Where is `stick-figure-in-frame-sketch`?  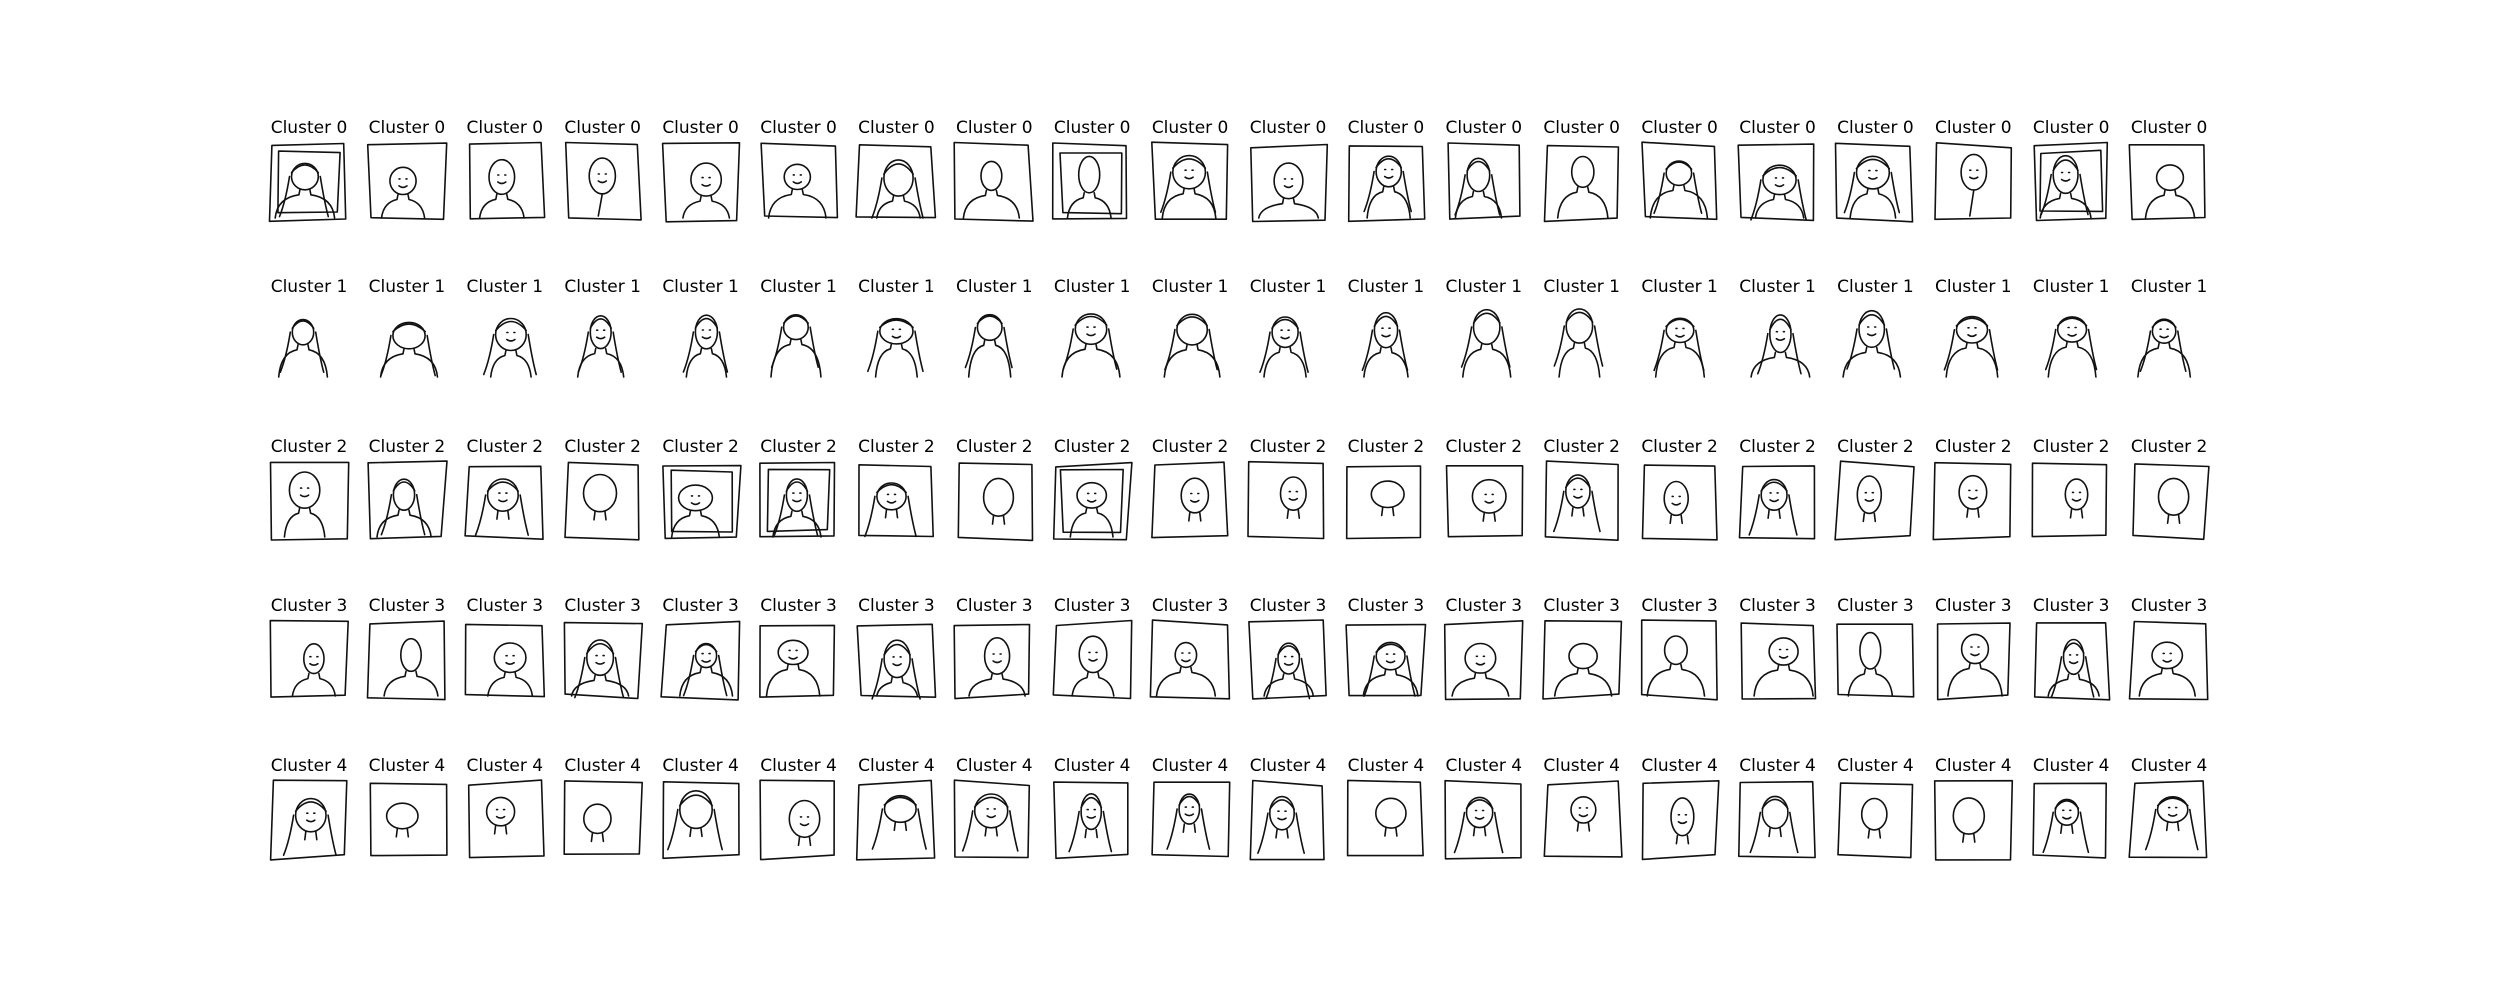 stick-figure-in-frame-sketch is located at coordinates (1973, 181).